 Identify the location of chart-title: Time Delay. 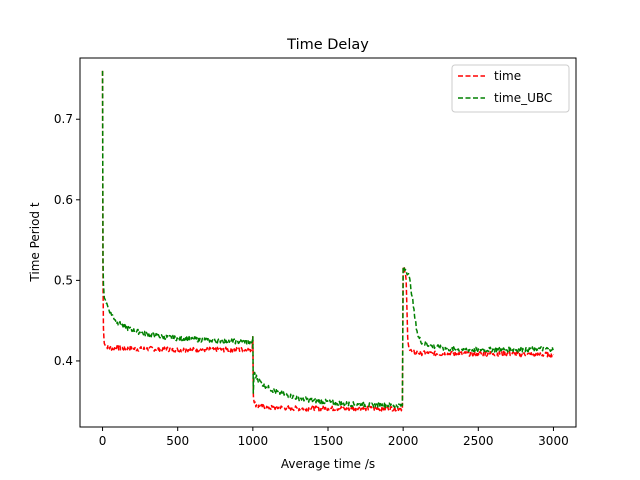
(327, 45).